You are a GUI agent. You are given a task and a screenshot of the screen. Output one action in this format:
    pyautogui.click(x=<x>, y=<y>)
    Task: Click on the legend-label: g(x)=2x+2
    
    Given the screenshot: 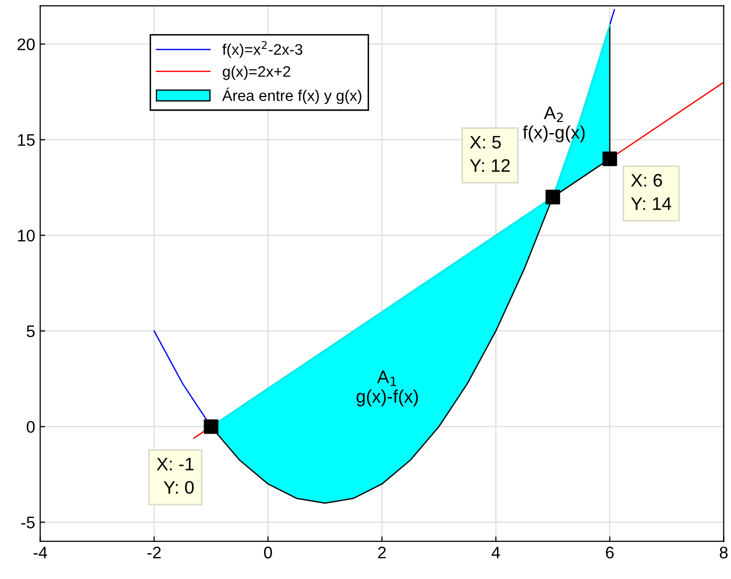 What is the action you would take?
    pyautogui.click(x=256, y=73)
    